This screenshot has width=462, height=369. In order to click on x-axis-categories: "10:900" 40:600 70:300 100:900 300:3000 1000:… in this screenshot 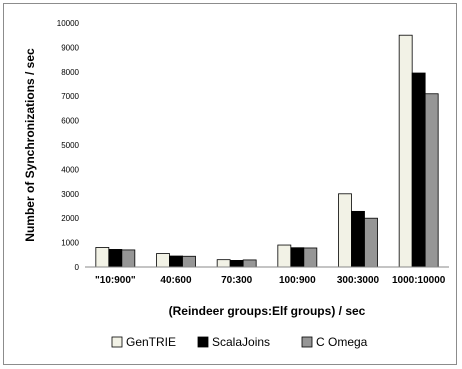, I will do `click(270, 280)`.